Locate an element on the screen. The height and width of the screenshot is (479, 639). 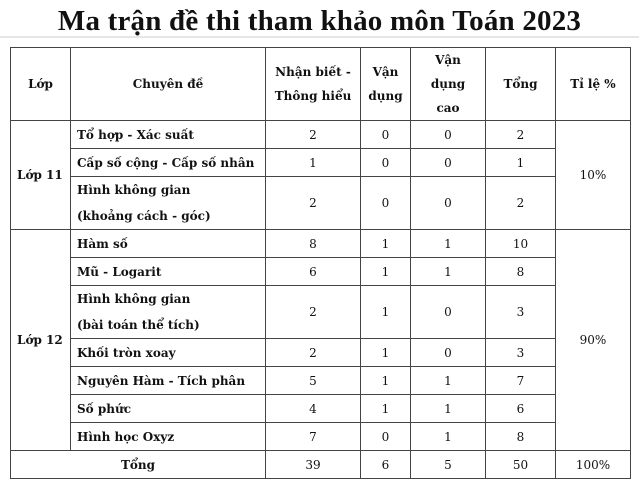
topic-line1: Hình học Oxyz is located at coordinates (126, 436).